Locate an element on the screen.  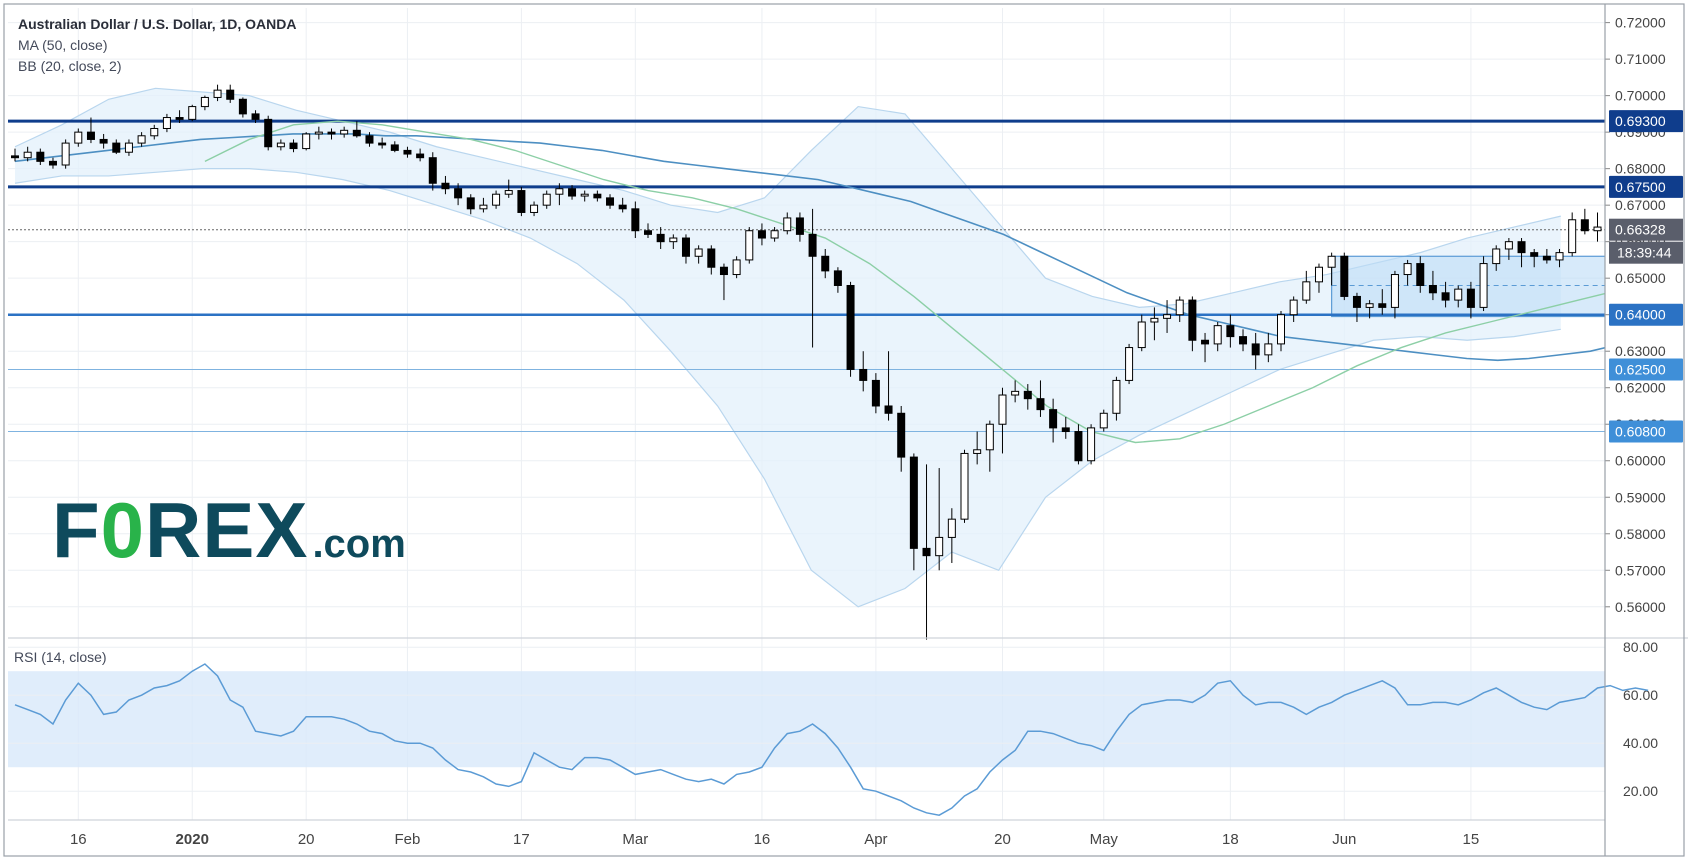
level-label: 0.67500 is located at coordinates (1640, 187).